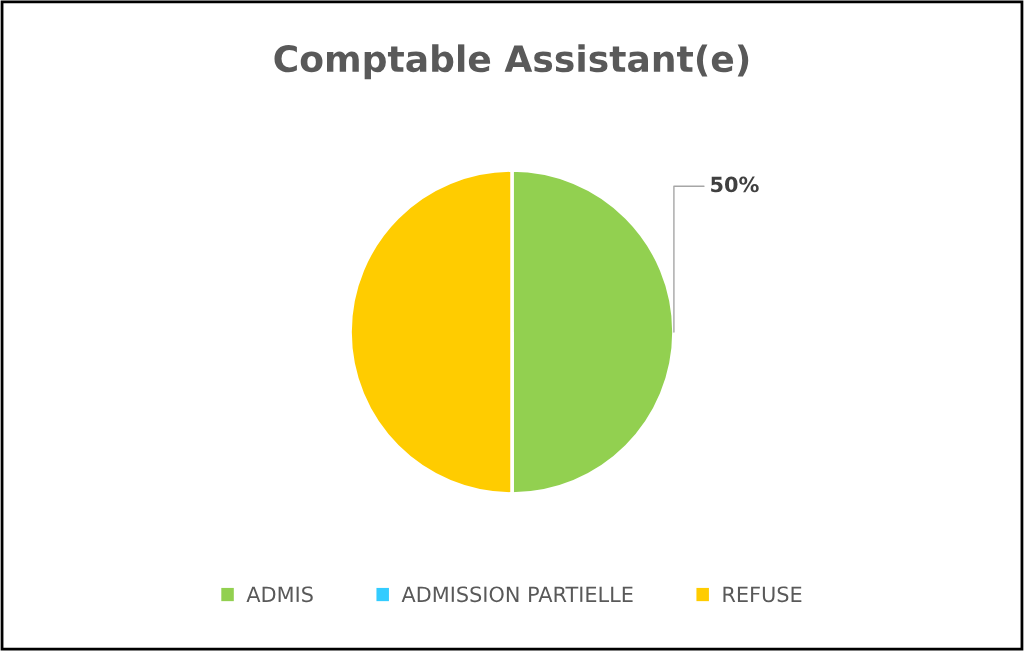 Image resolution: width=1024 pixels, height=651 pixels. I want to click on data-label: 50%, so click(735, 184).